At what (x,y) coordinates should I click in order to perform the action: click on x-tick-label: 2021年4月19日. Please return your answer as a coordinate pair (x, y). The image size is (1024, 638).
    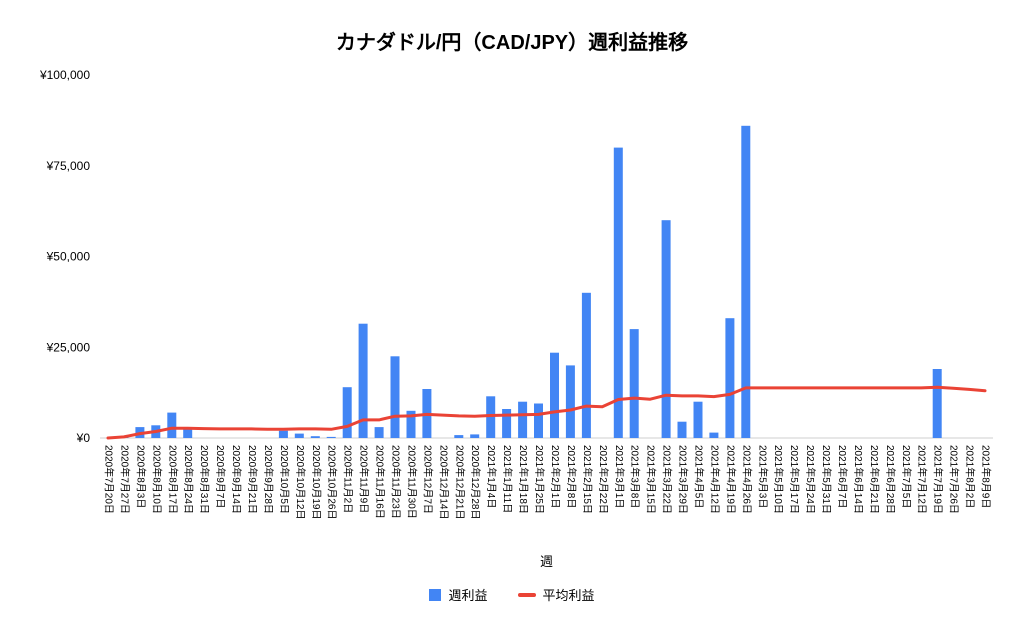
    Looking at the image, I should click on (730, 479).